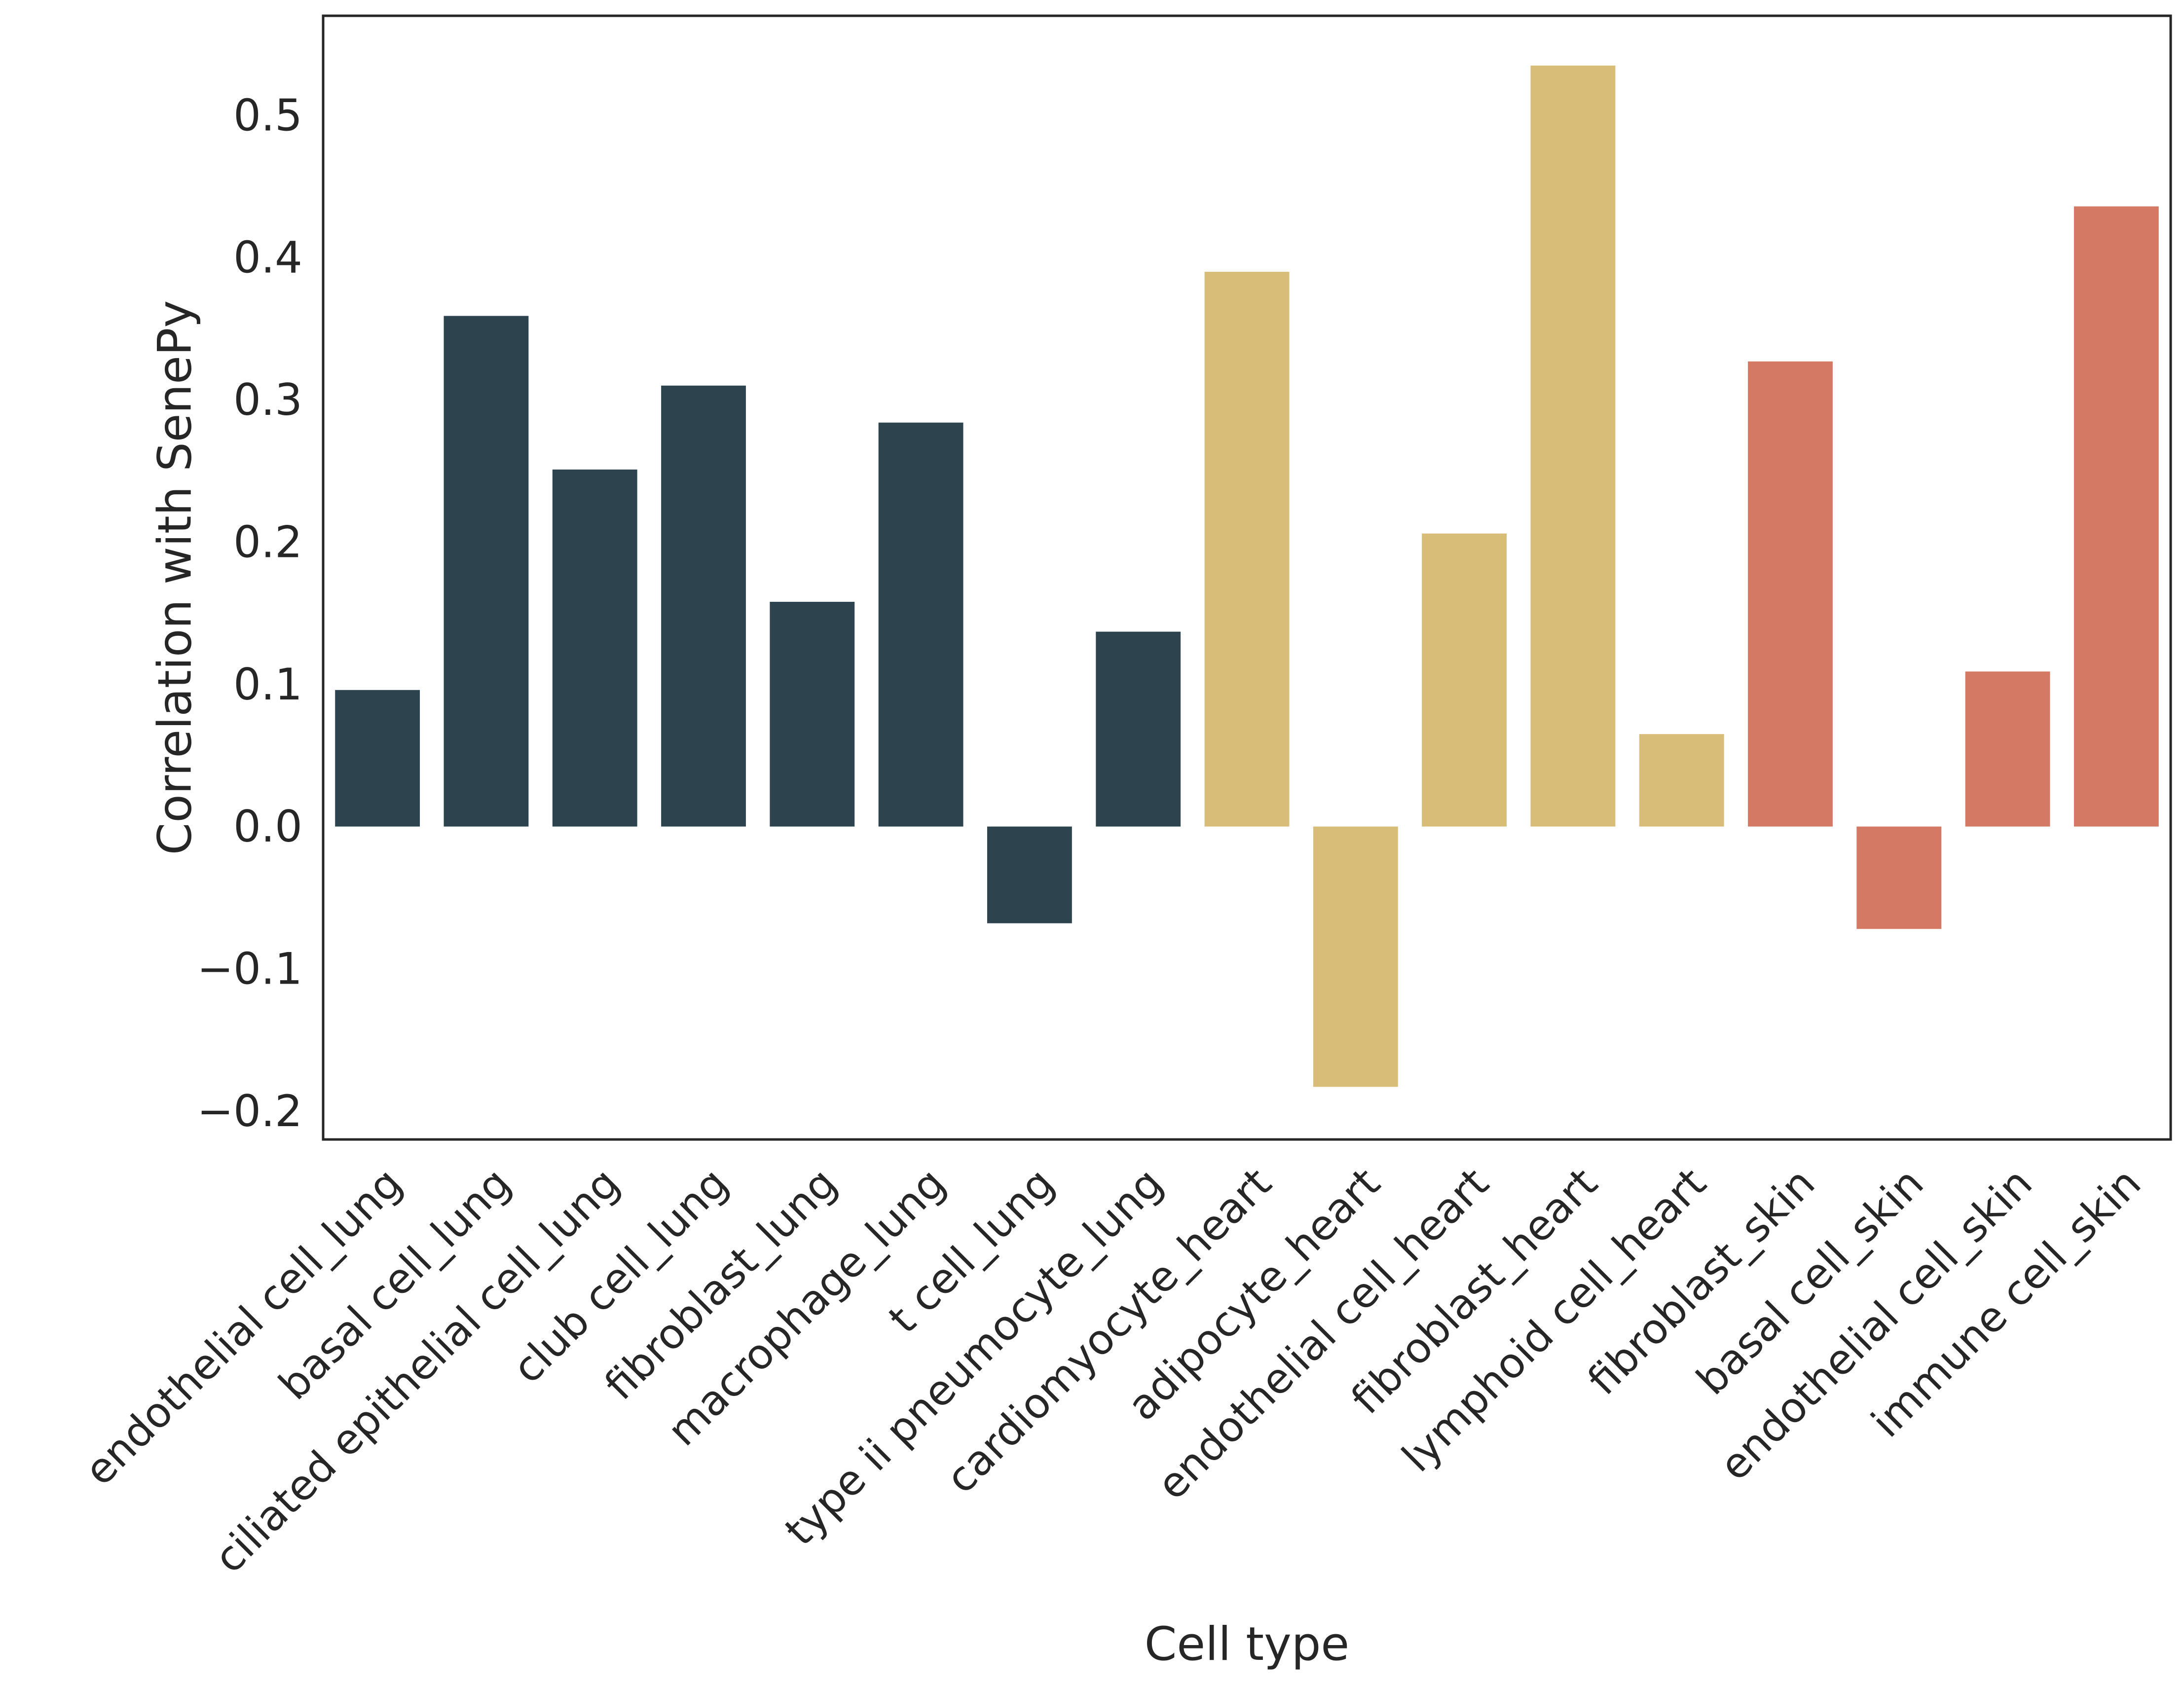  What do you see at coordinates (267, 115) in the screenshot?
I see `y-tick-label: 0.5` at bounding box center [267, 115].